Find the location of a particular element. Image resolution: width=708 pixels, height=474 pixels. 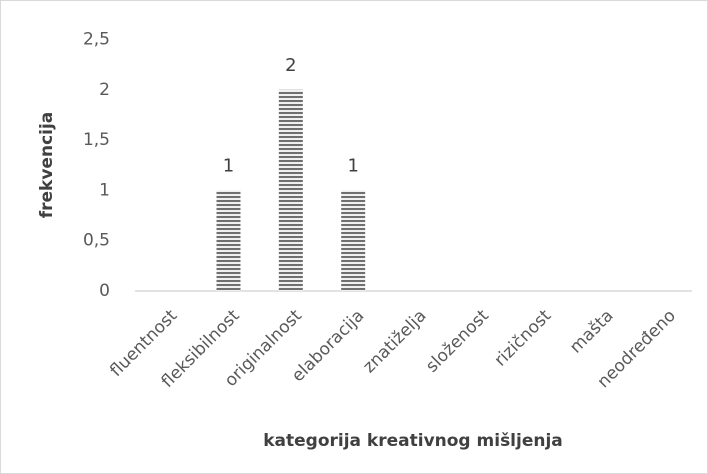

y-tick-label: 0 is located at coordinates (104, 291).